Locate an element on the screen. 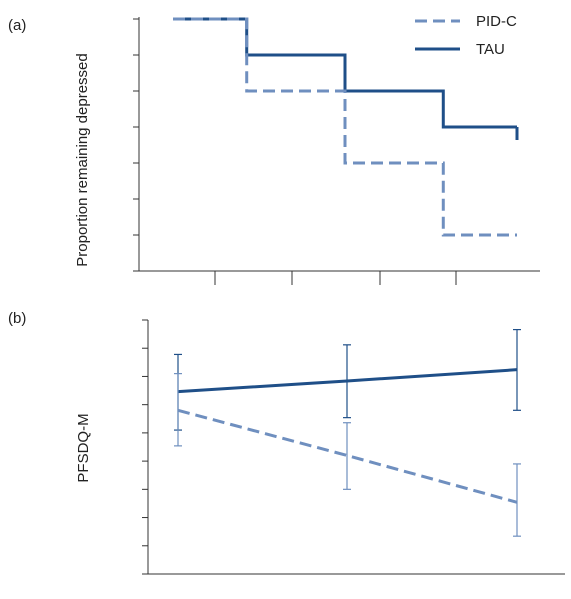  legend-tau-label: TAU is located at coordinates (490, 49).